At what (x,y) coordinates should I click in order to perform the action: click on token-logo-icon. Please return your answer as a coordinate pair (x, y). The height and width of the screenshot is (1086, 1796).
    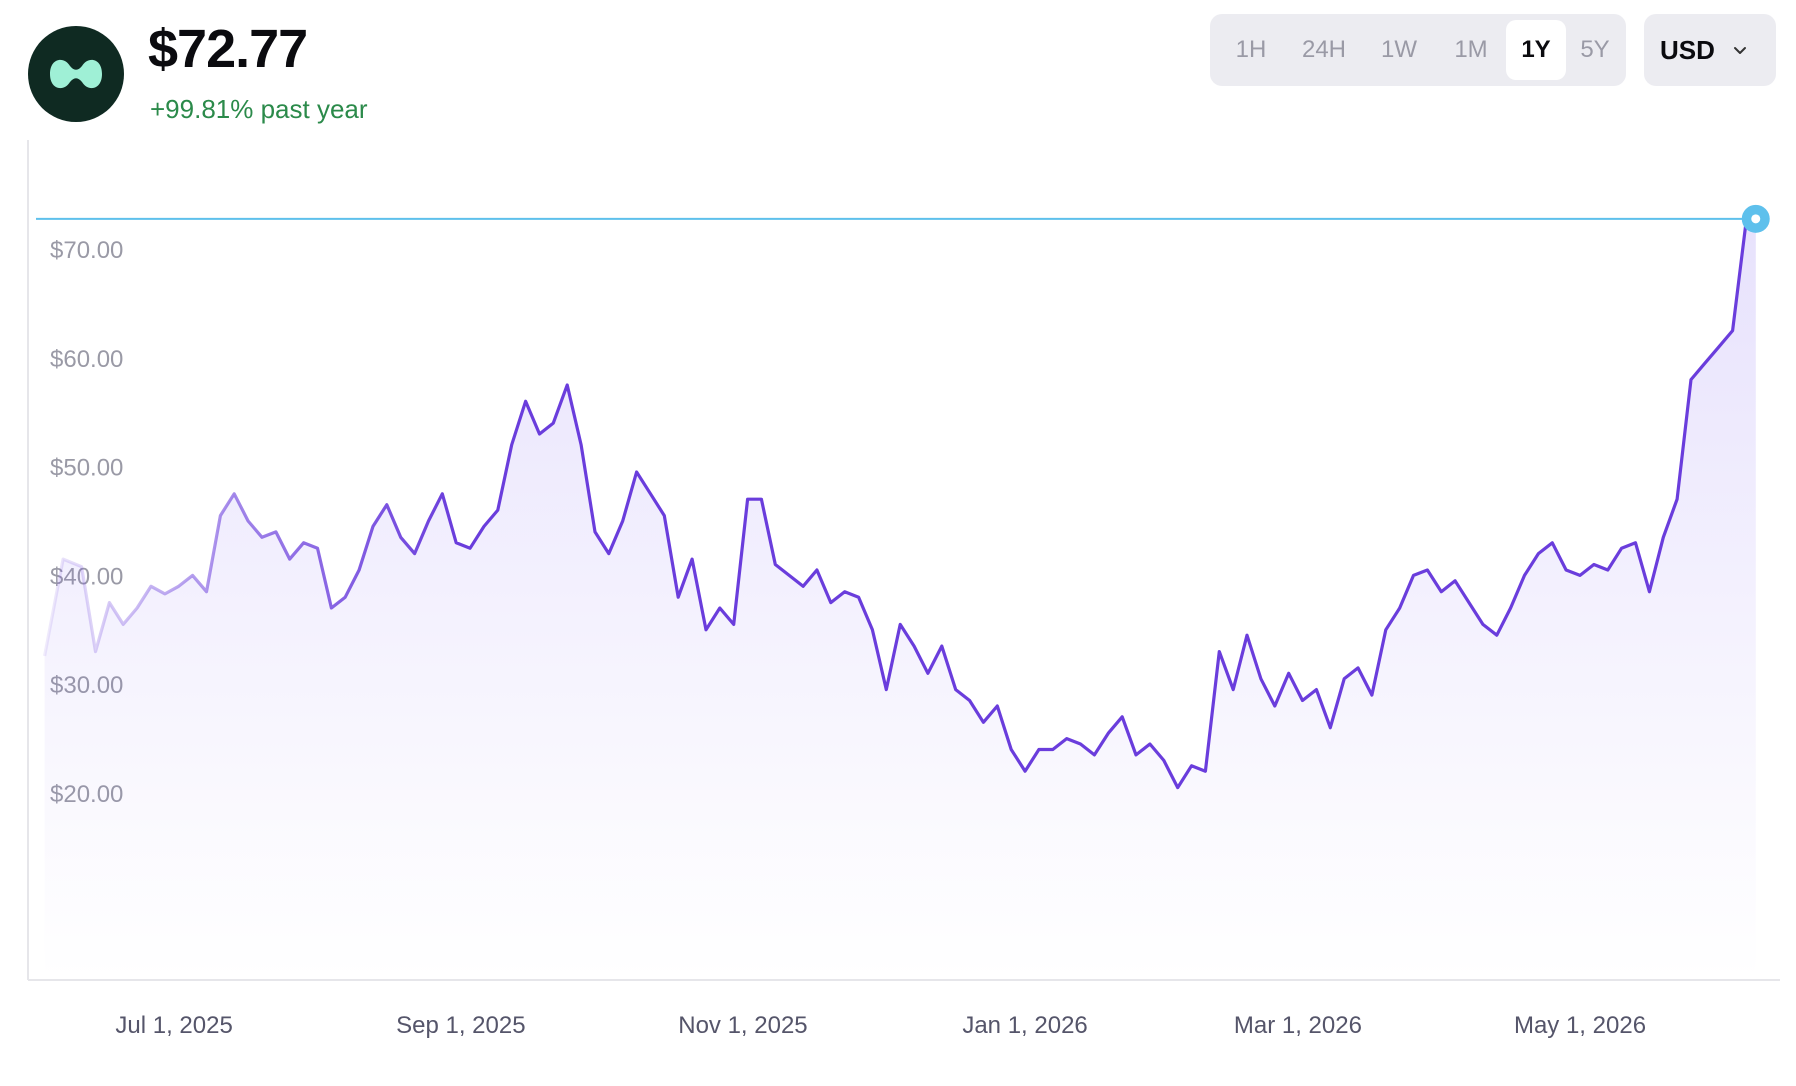
    Looking at the image, I should click on (76, 74).